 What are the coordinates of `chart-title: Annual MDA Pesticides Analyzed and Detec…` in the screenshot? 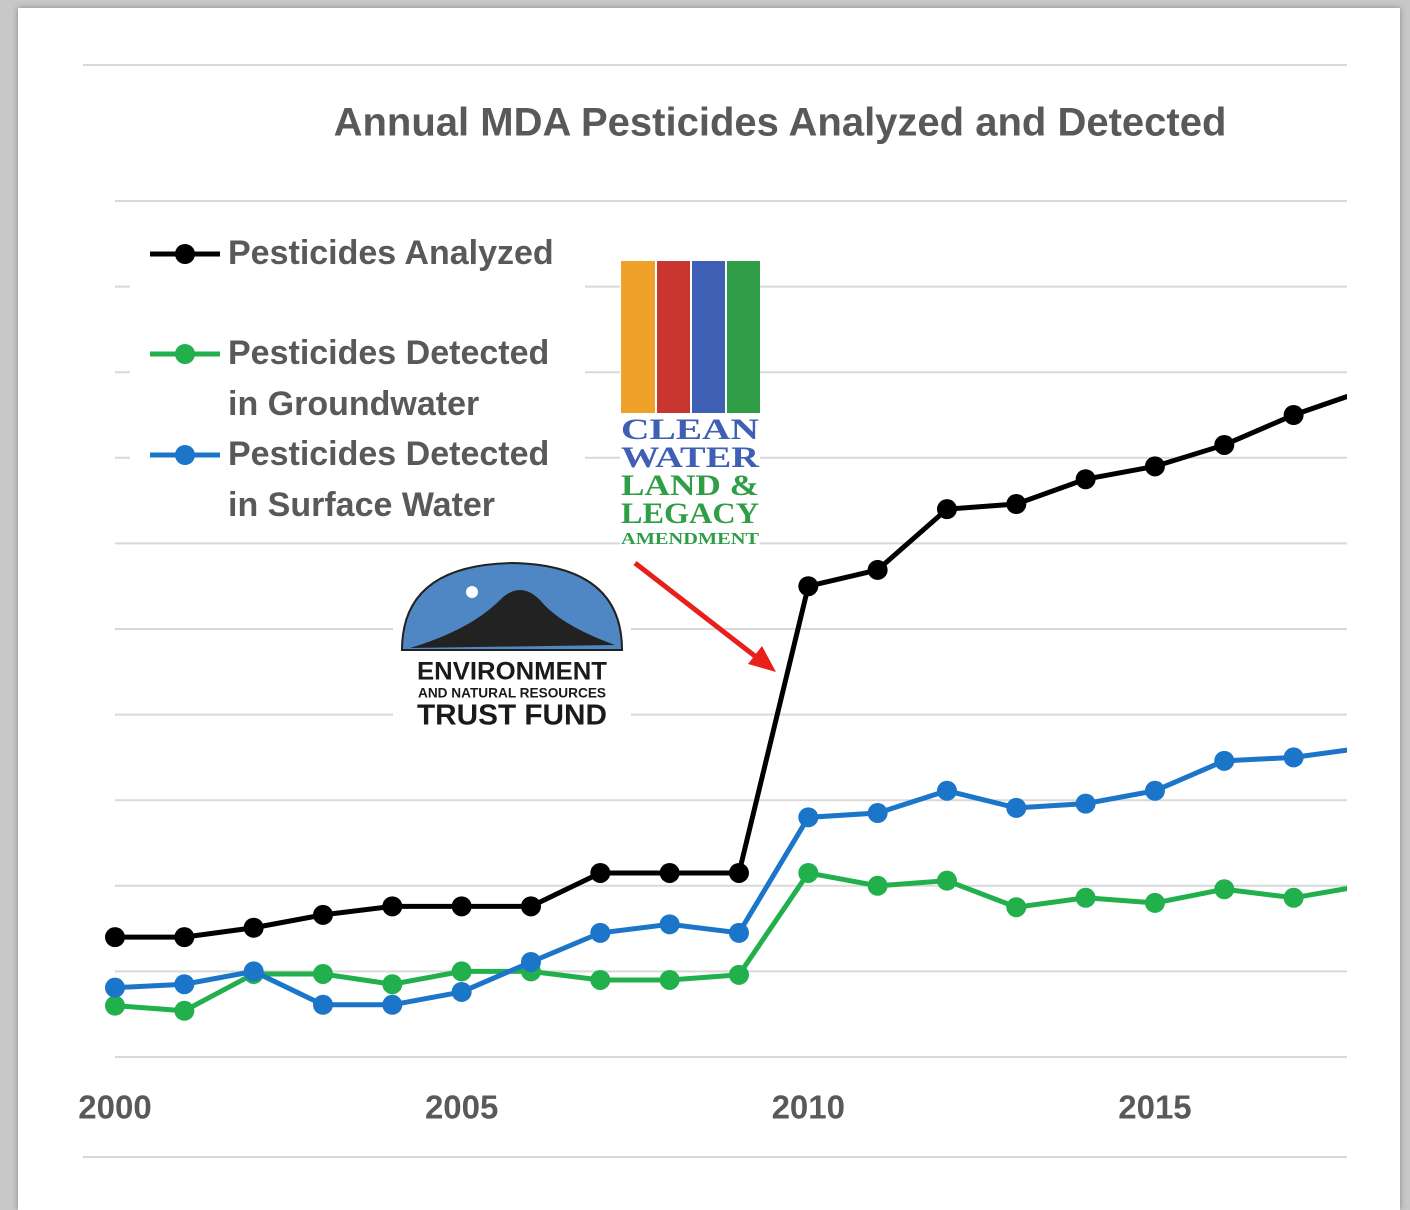 It's located at (780, 123).